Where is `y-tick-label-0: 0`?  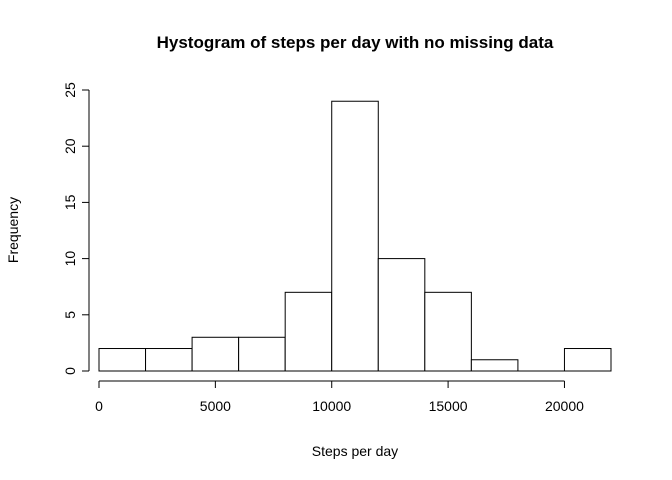
y-tick-label-0: 0 is located at coordinates (70, 371).